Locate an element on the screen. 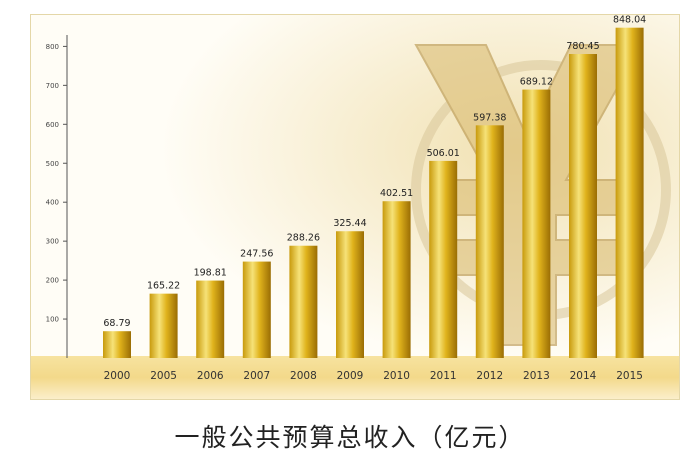  y-tick-label: 300 is located at coordinates (52, 242).